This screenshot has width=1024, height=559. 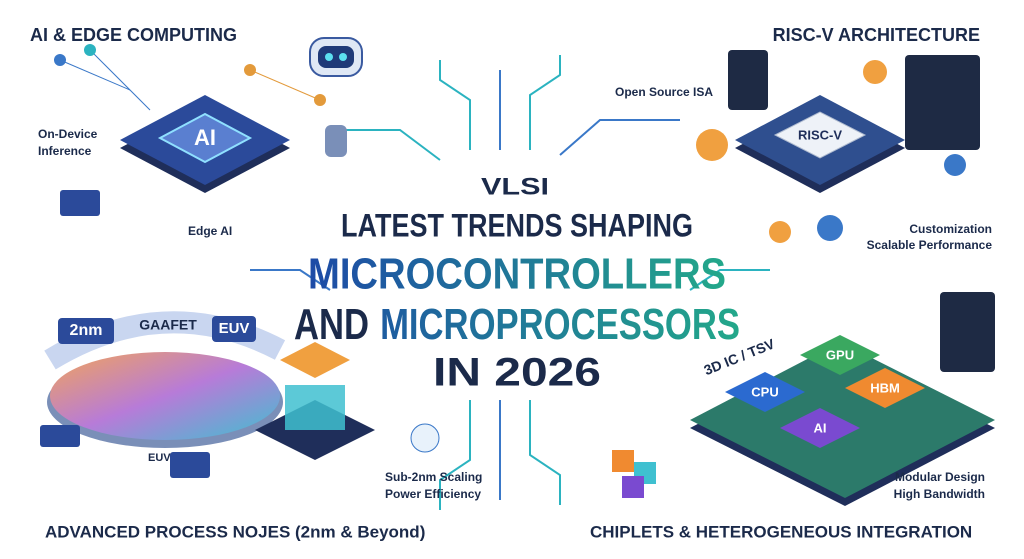 What do you see at coordinates (517, 373) in the screenshot?
I see `headline: IN 2026` at bounding box center [517, 373].